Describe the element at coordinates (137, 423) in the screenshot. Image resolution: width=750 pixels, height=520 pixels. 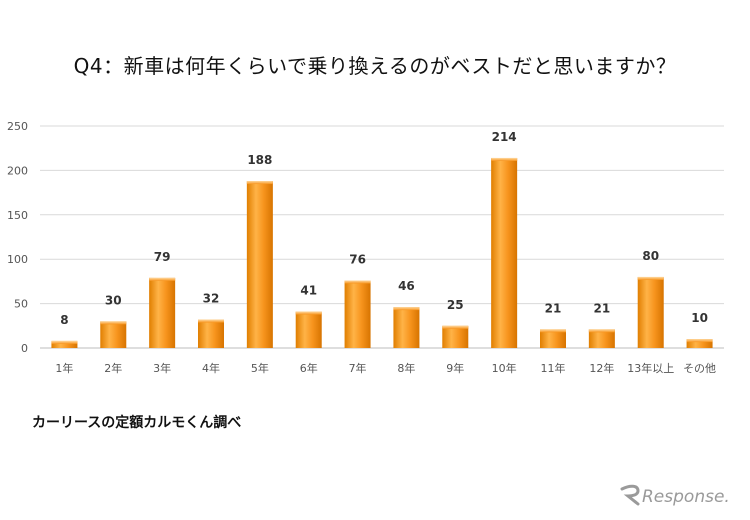
I see `source-note: カーリースの定額カルモくん調べ` at that location.